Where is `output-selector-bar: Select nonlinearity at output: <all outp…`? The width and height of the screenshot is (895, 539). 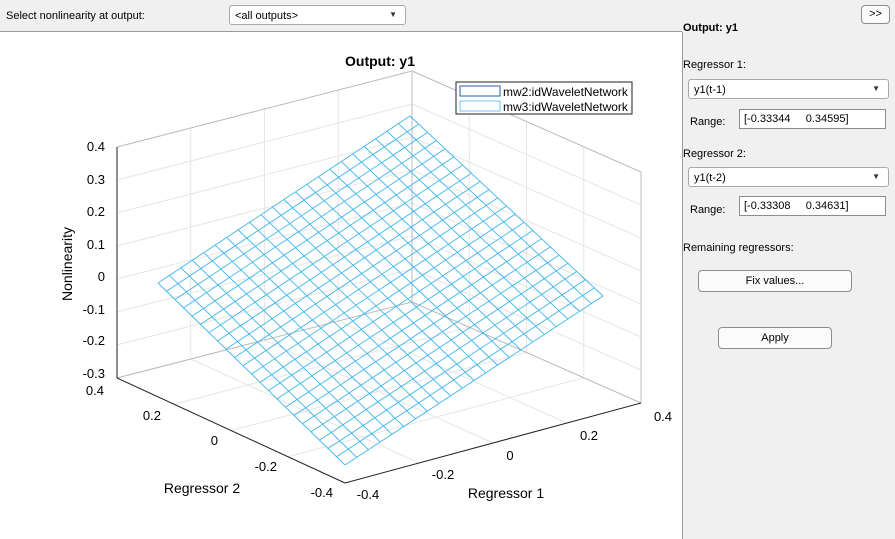 output-selector-bar: Select nonlinearity at output: <all outp… is located at coordinates (341, 16).